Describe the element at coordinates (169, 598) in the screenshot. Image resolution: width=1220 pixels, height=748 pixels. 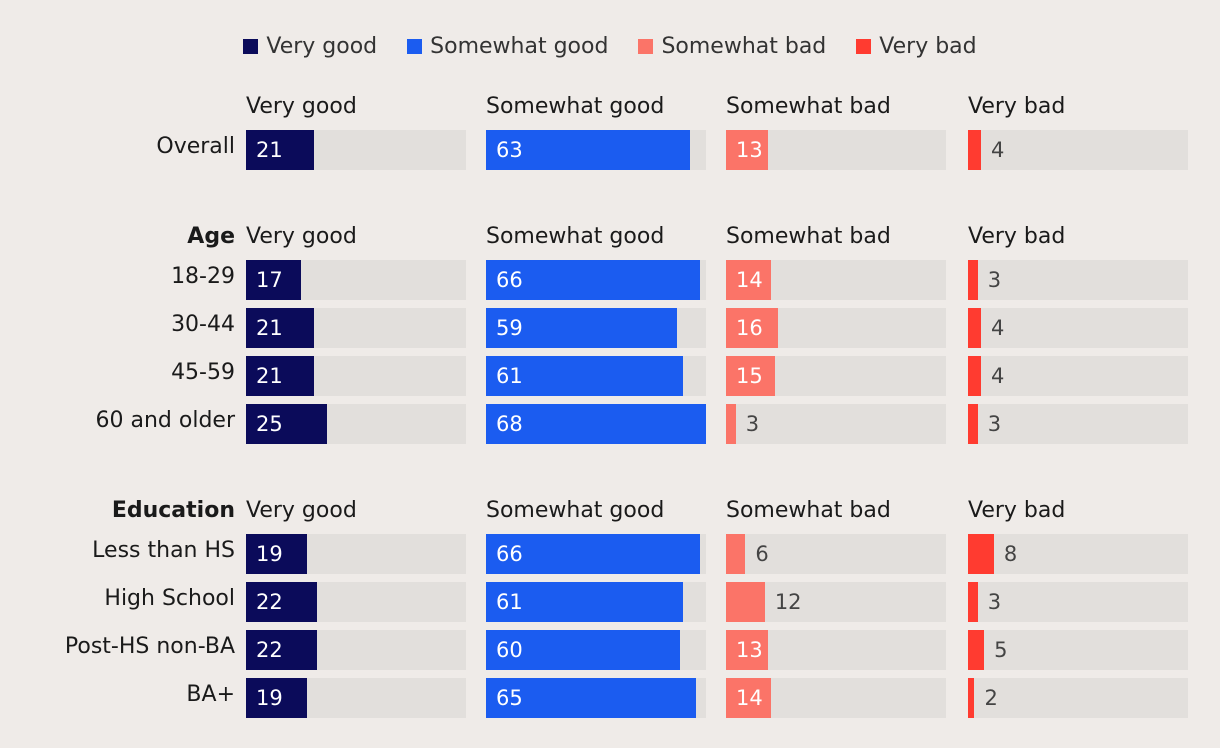
I see `row-label: High School` at that location.